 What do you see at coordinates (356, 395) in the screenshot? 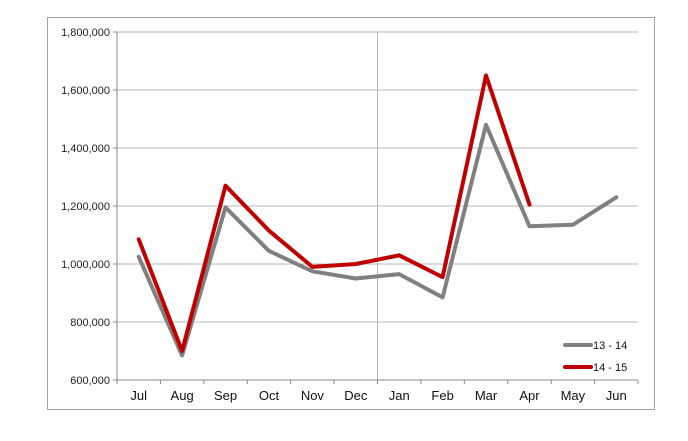
I see `x-tick-label: Dec` at bounding box center [356, 395].